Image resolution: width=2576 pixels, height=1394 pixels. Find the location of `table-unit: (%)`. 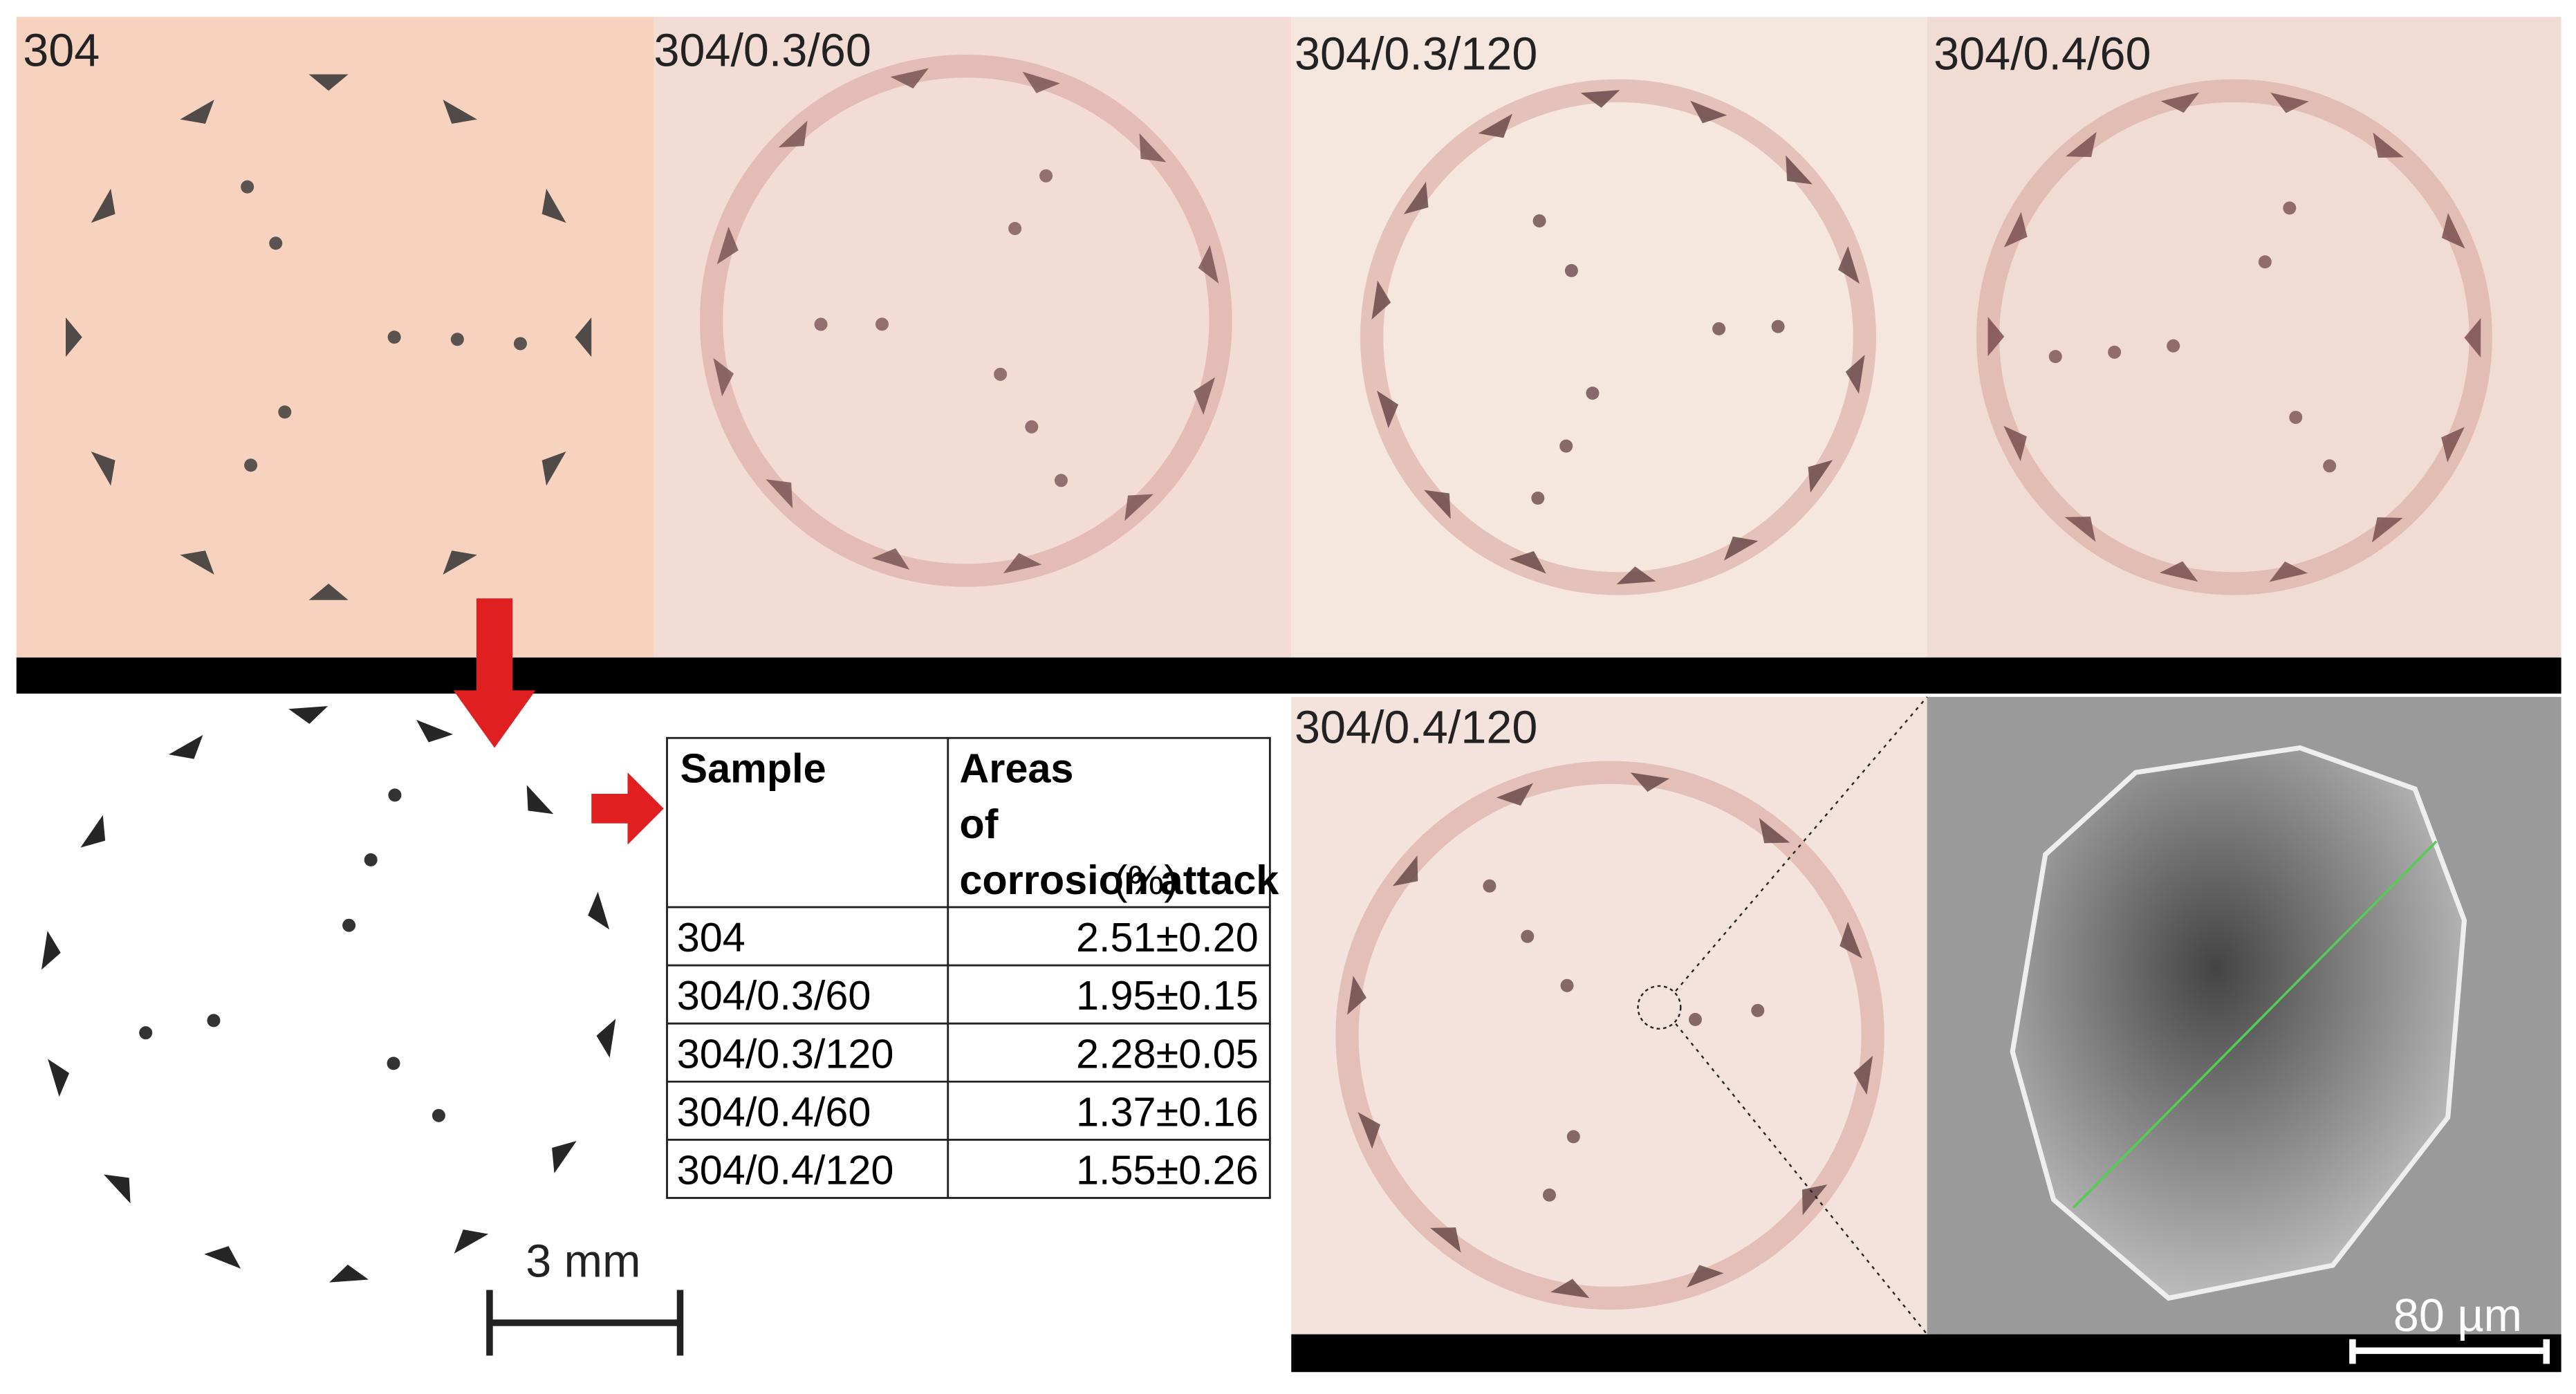

table-unit: (%) is located at coordinates (1146, 880).